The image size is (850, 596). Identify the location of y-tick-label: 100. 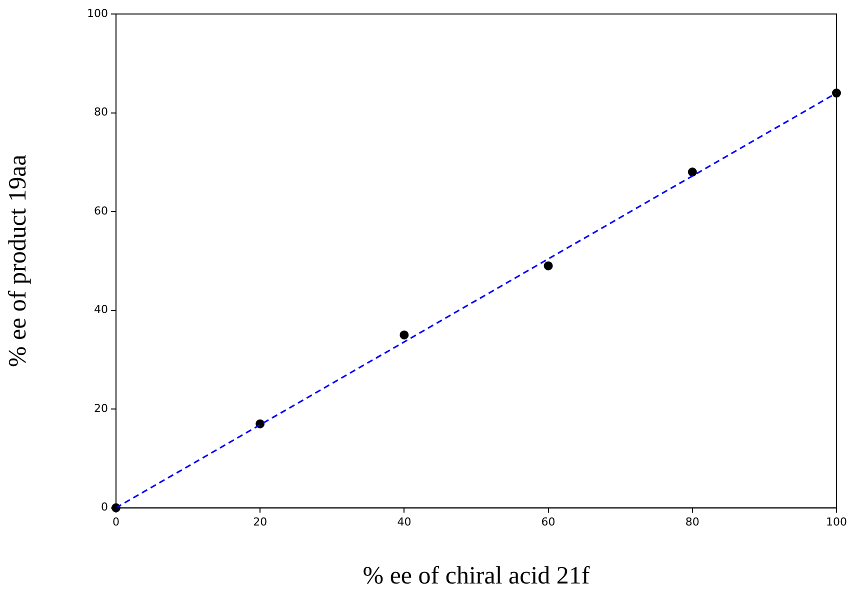
(97, 13).